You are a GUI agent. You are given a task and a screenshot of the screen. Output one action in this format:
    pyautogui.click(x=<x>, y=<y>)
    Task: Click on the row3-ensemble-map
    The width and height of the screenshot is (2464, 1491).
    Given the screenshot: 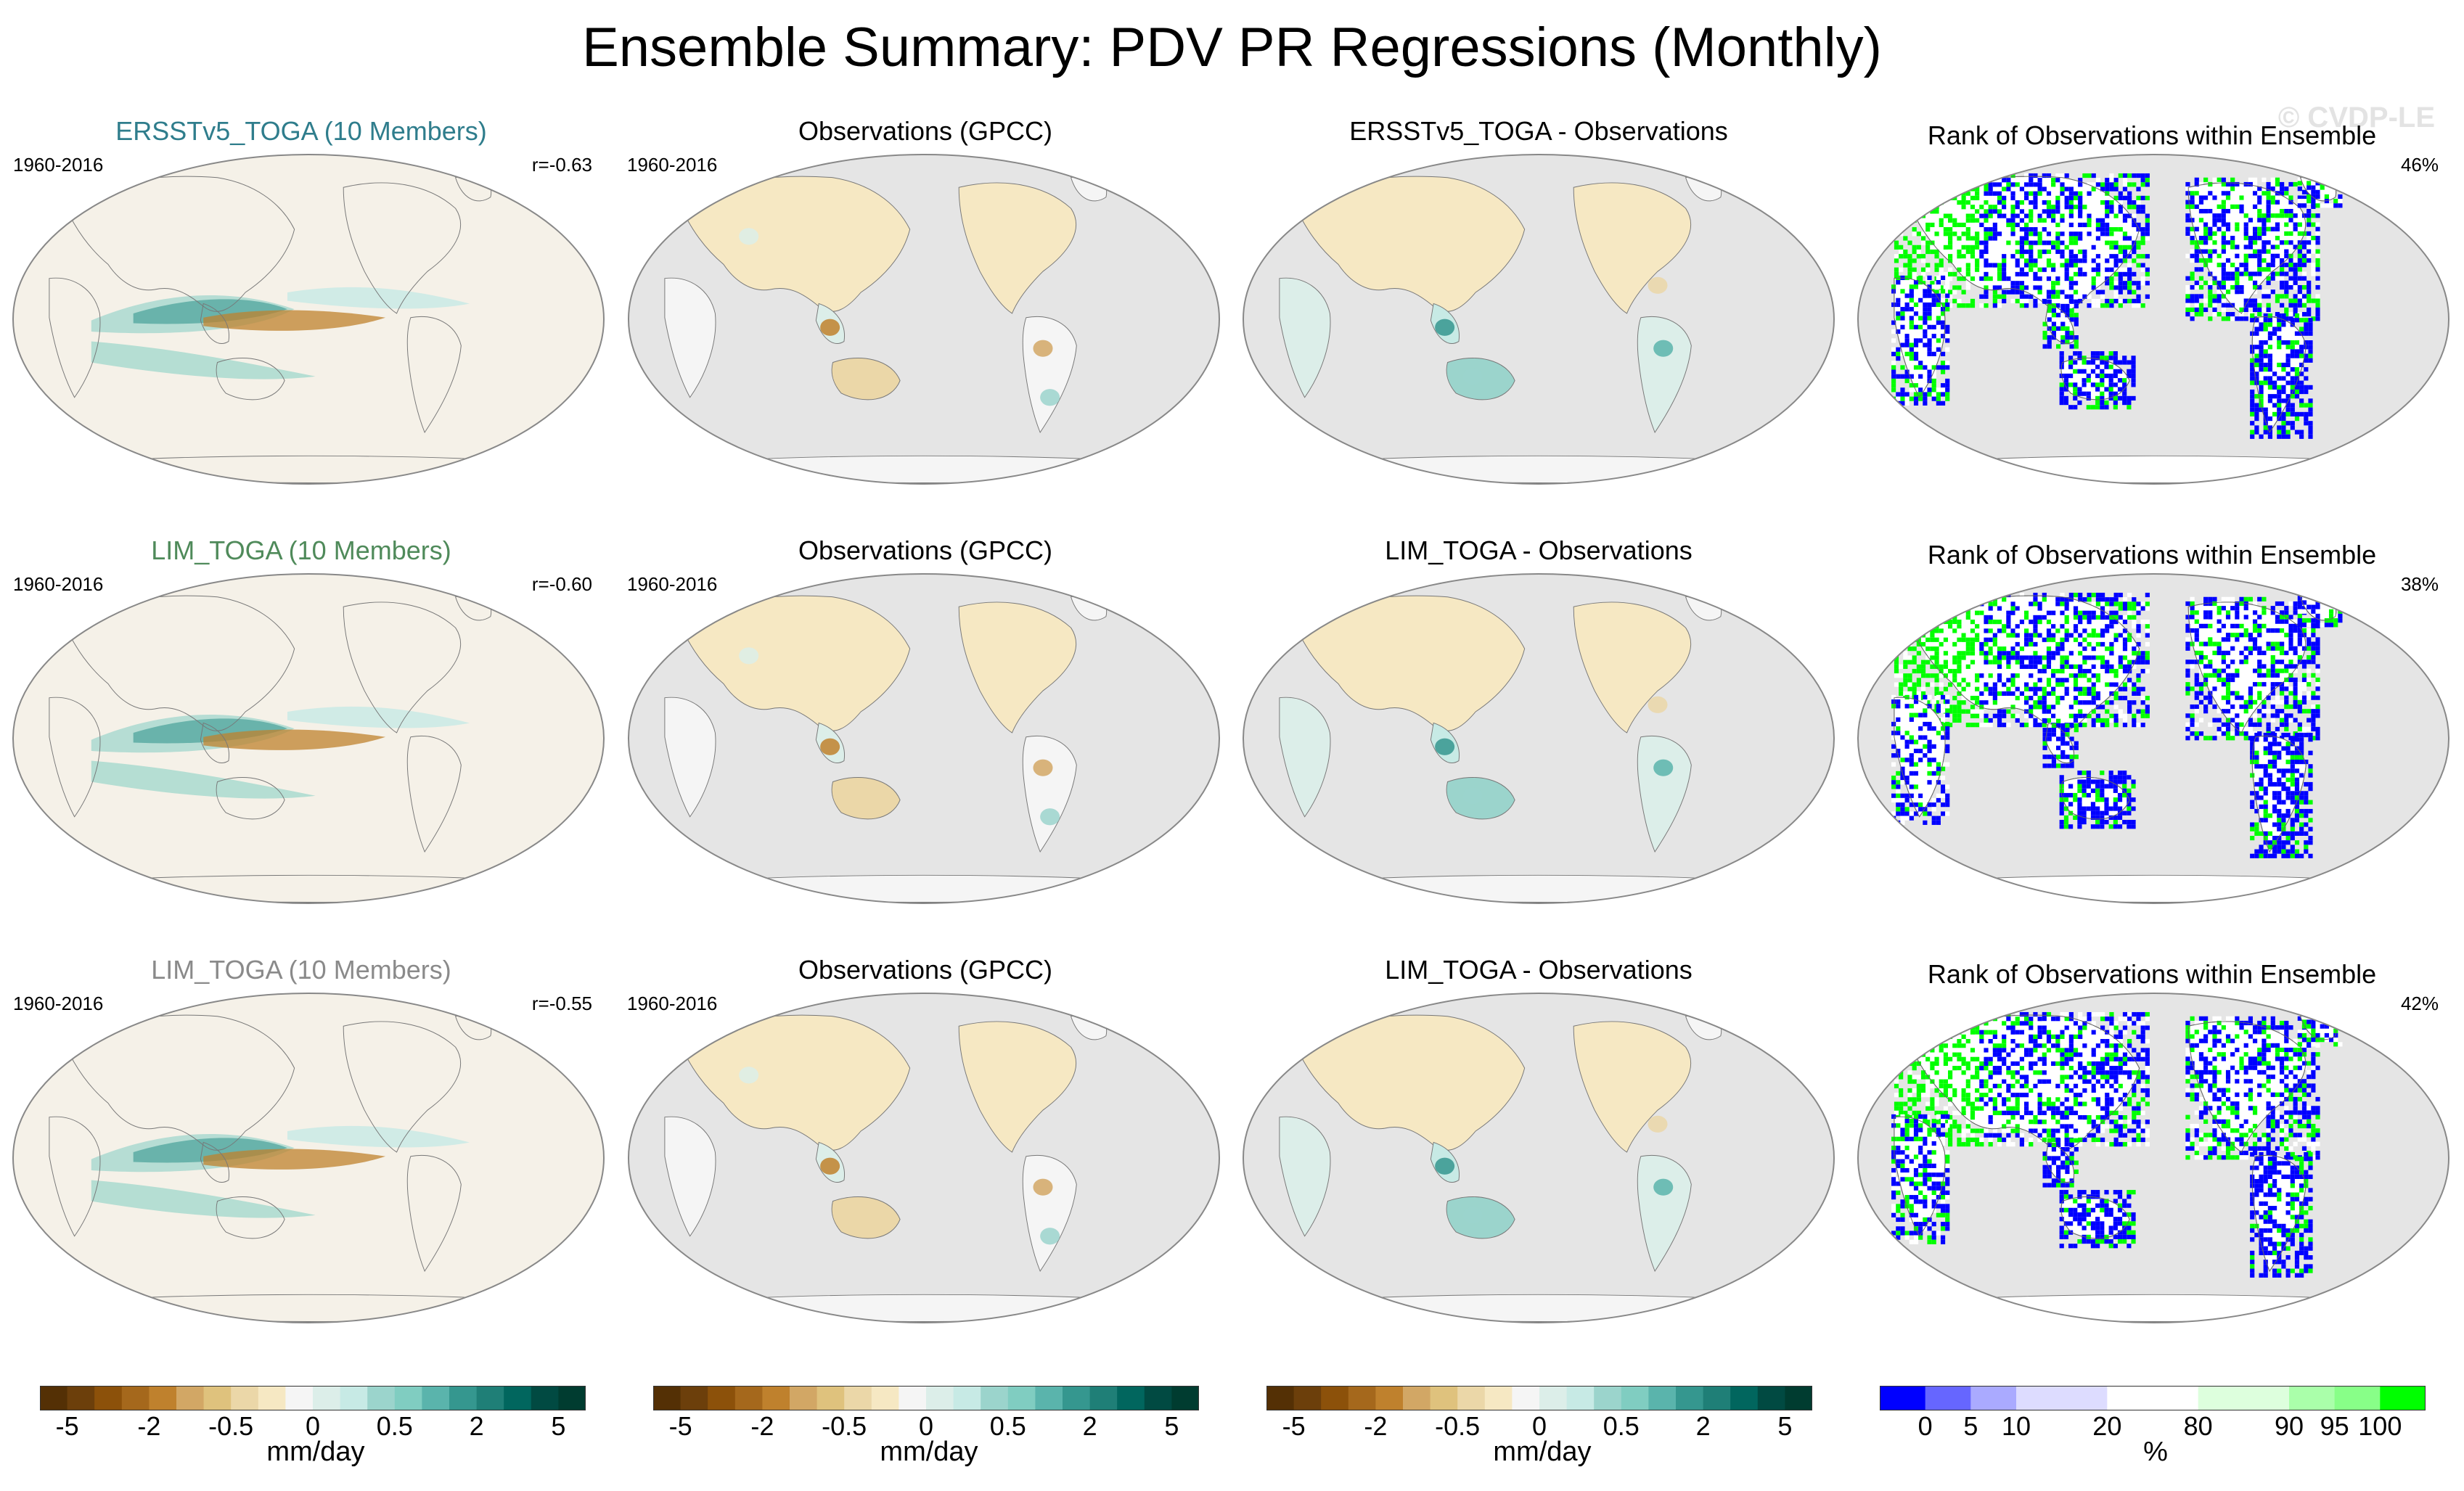 What is the action you would take?
    pyautogui.click(x=308, y=1158)
    